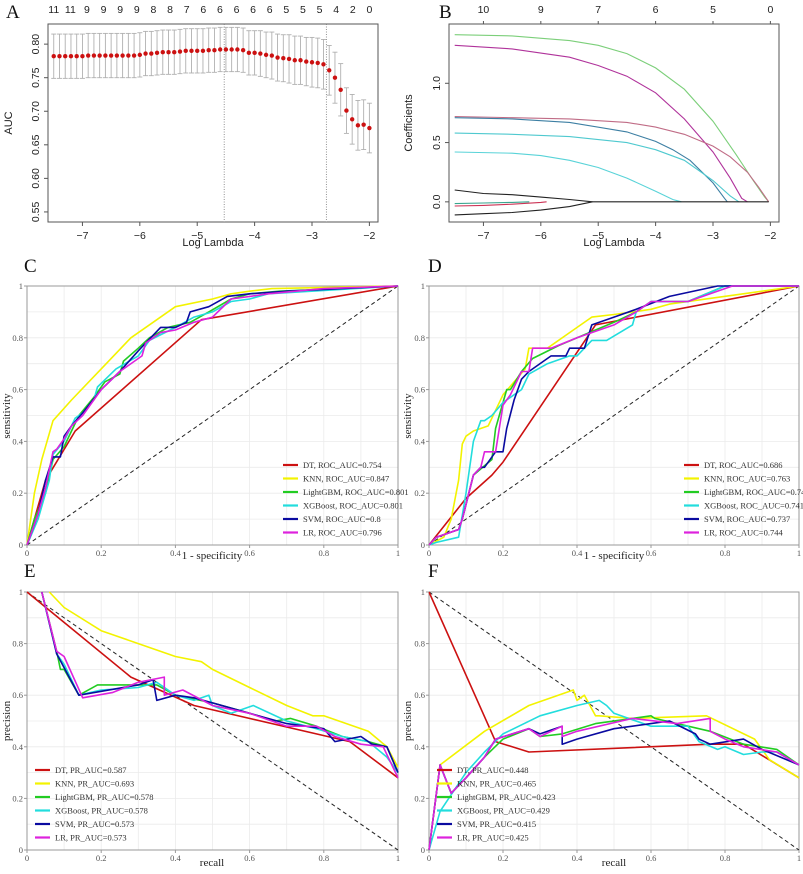 The height and width of the screenshot is (874, 803). Describe the element at coordinates (187, 10) in the screenshot. I see `top-axis-label: 7` at that location.